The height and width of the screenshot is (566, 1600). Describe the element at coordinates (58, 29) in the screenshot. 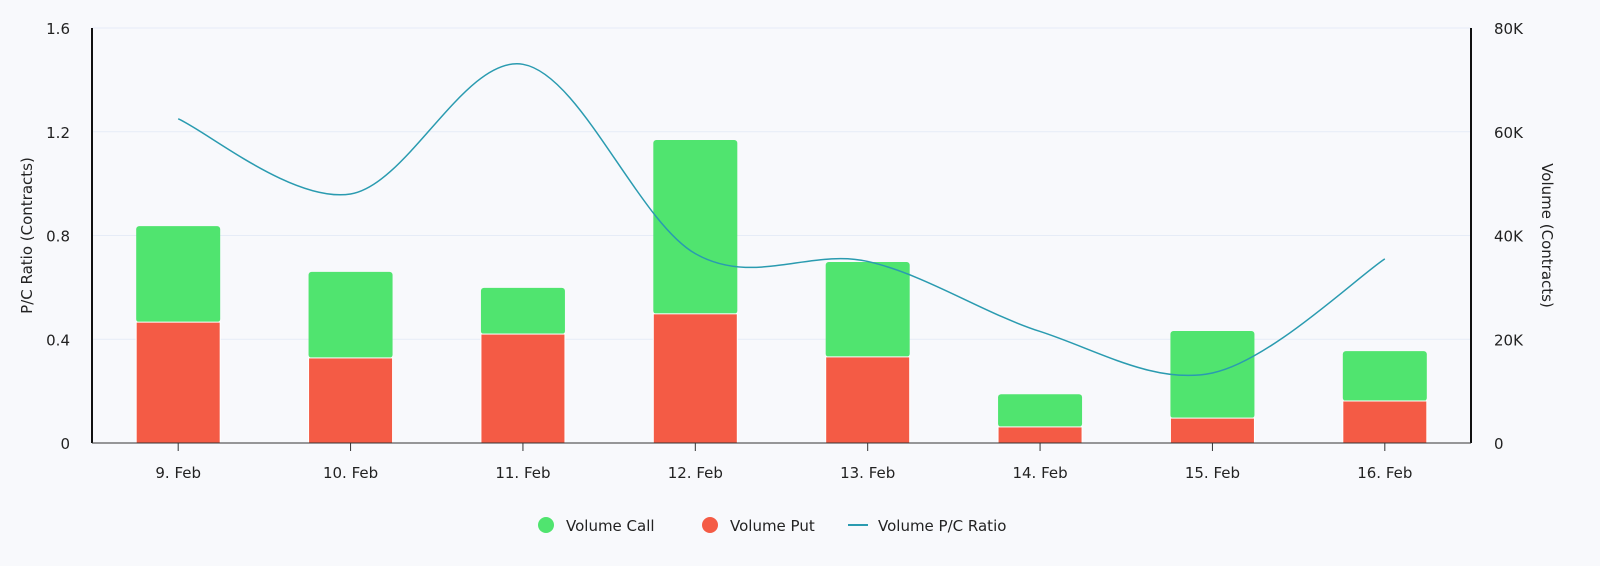

I see `left-tick-label: 1.6` at that location.